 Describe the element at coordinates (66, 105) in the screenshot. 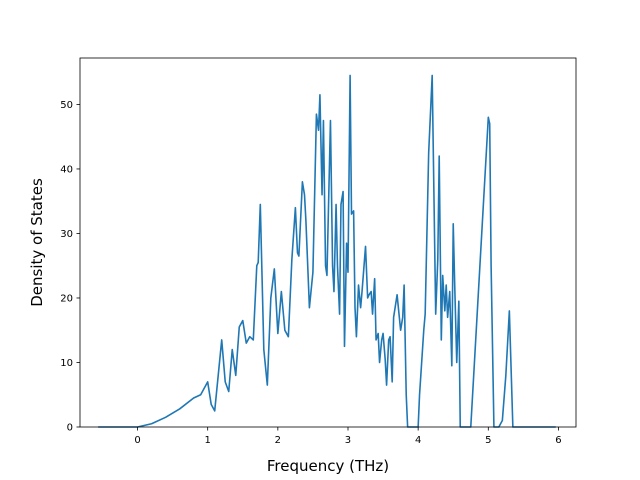

I see `y-tick-label: 50` at that location.